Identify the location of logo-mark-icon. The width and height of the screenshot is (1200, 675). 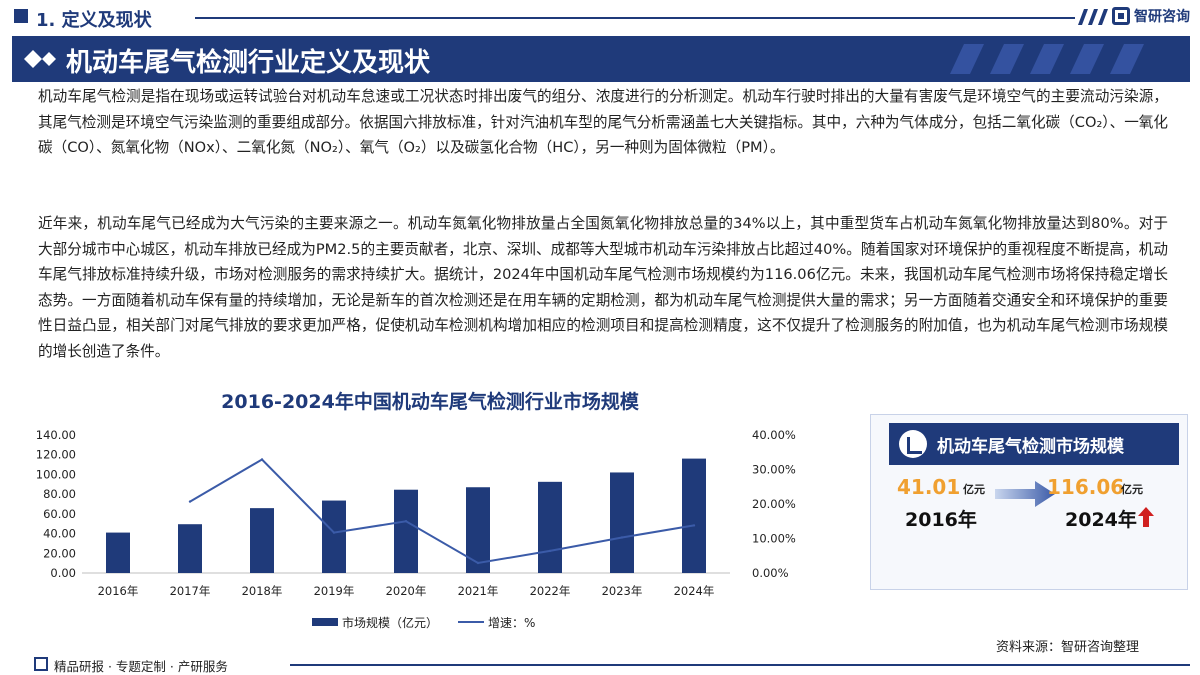
(1121, 16).